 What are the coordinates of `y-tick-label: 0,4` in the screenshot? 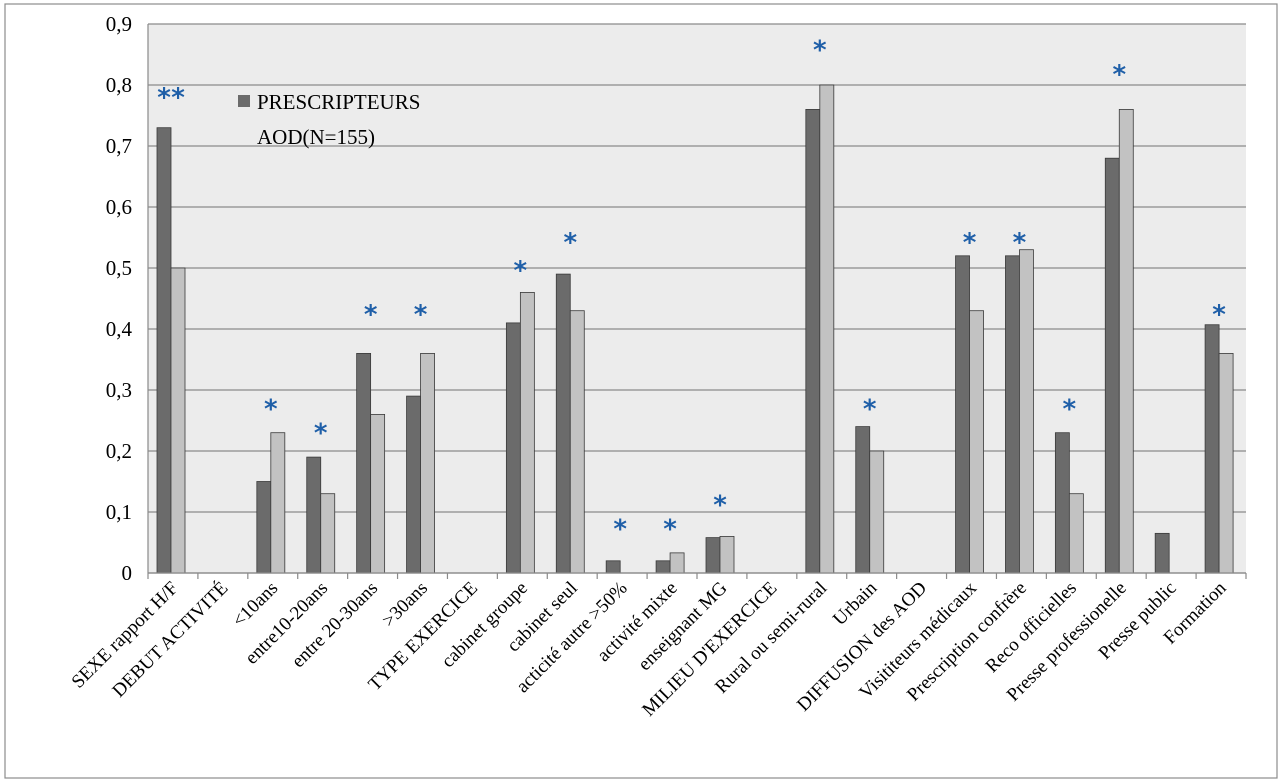 It's located at (119, 329).